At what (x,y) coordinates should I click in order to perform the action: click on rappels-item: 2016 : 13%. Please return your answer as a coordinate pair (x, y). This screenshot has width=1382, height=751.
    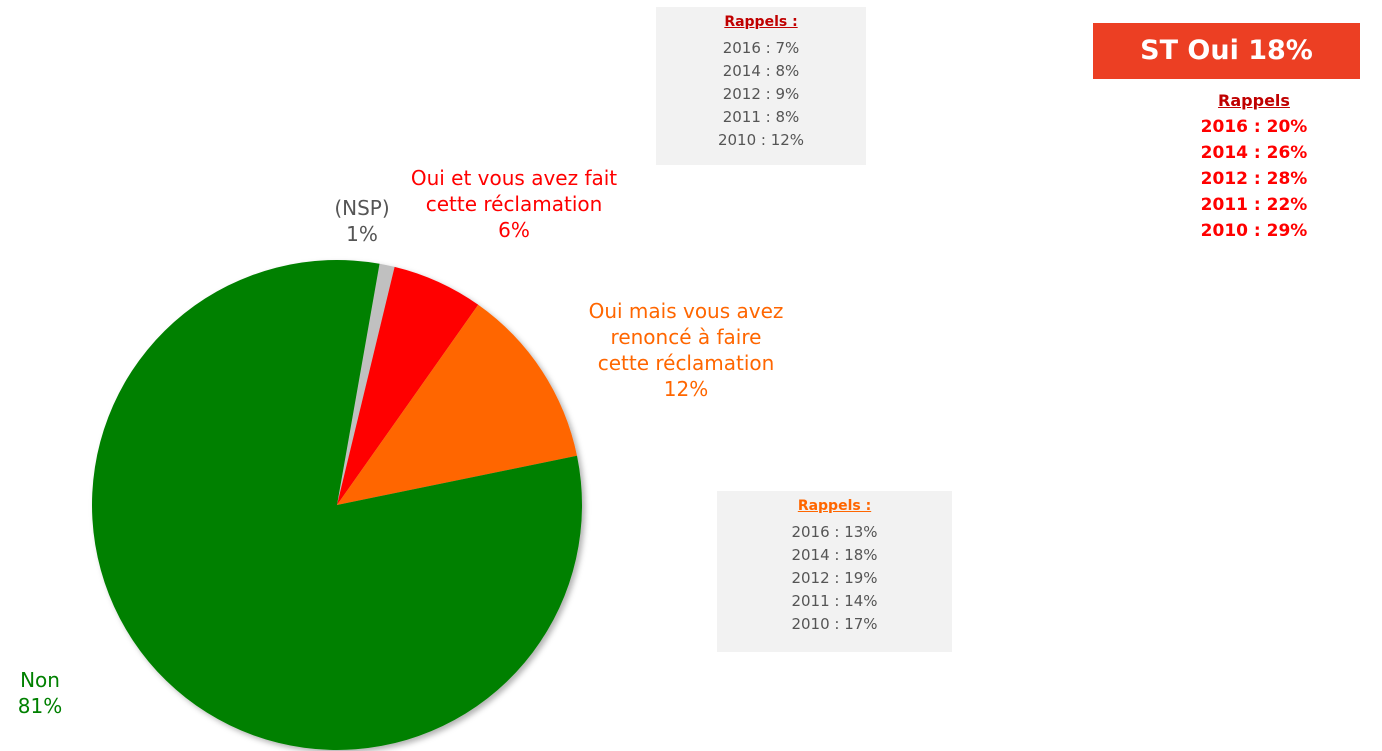
    Looking at the image, I should click on (834, 532).